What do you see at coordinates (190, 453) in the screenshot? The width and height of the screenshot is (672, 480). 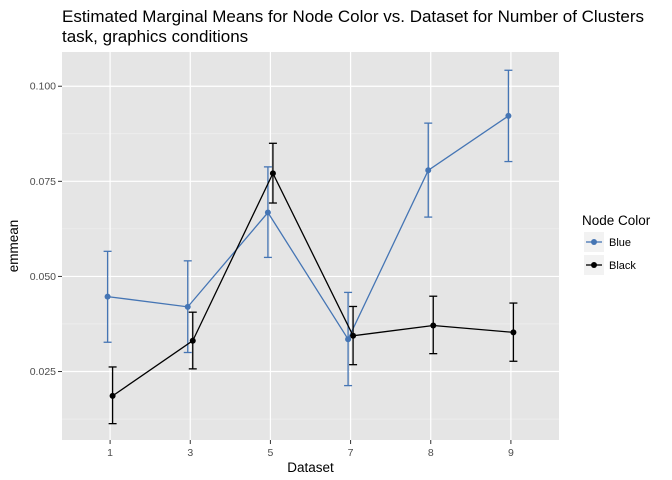 I see `x-tick-label: 3` at bounding box center [190, 453].